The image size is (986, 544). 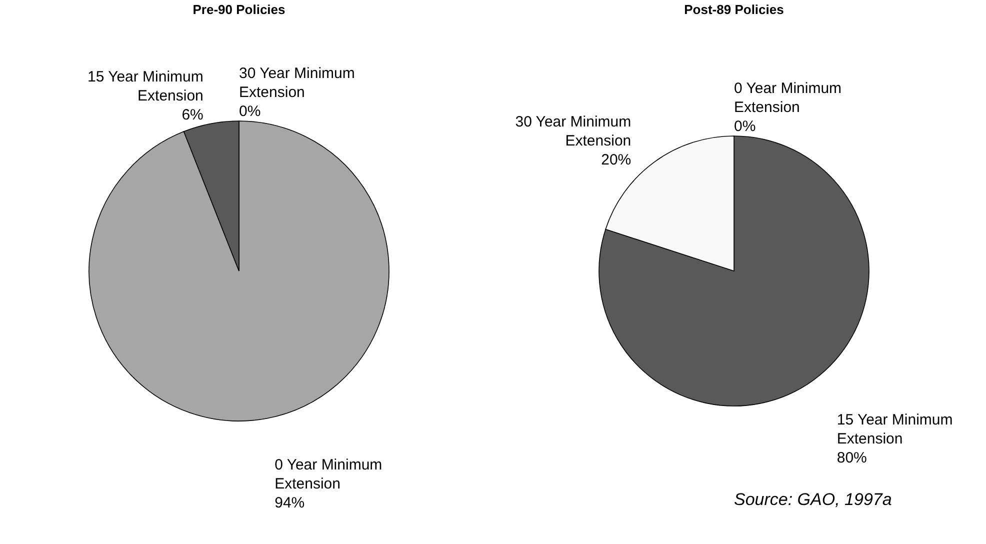 What do you see at coordinates (573, 131) in the screenshot?
I see `slice-label: 30 Year Minimum Extension` at bounding box center [573, 131].